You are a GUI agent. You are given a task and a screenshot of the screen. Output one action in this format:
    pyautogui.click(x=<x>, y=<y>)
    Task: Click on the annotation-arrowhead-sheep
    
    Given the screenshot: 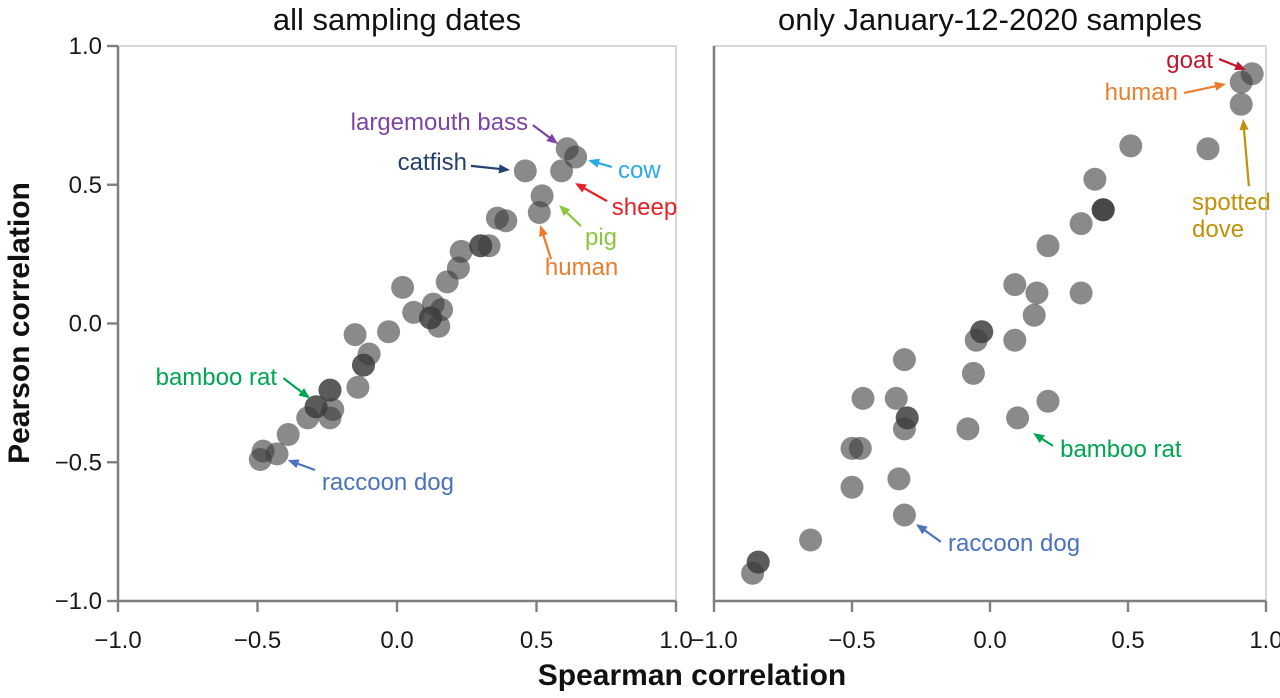 What is the action you would take?
    pyautogui.click(x=581, y=188)
    